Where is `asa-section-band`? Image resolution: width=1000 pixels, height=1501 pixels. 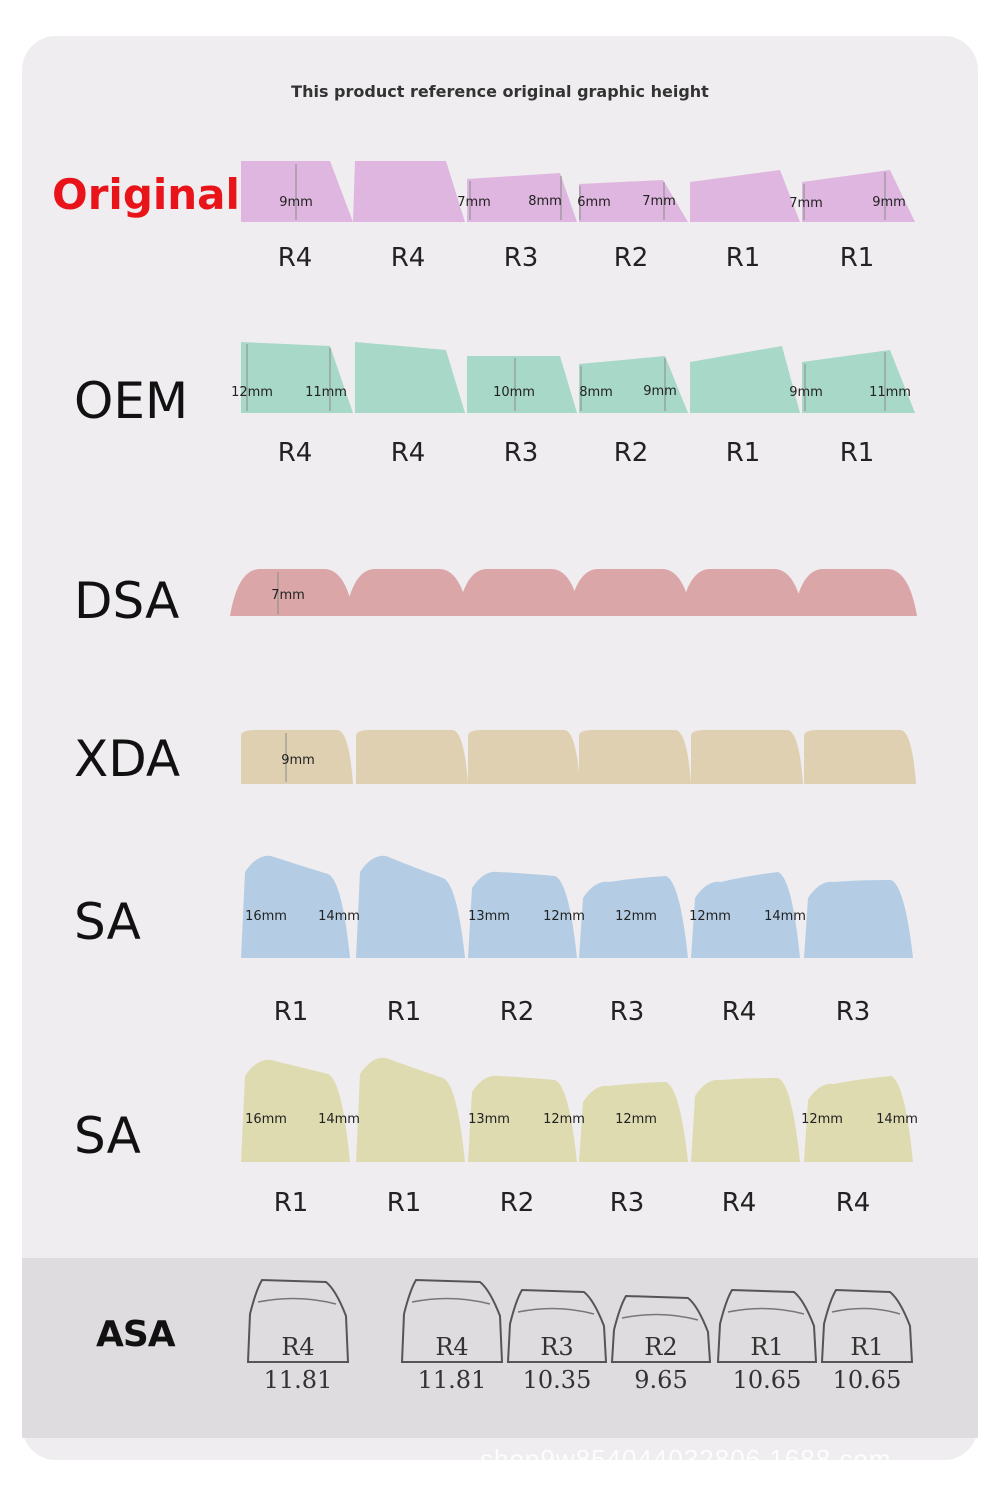 asa-section-band is located at coordinates (500, 1348).